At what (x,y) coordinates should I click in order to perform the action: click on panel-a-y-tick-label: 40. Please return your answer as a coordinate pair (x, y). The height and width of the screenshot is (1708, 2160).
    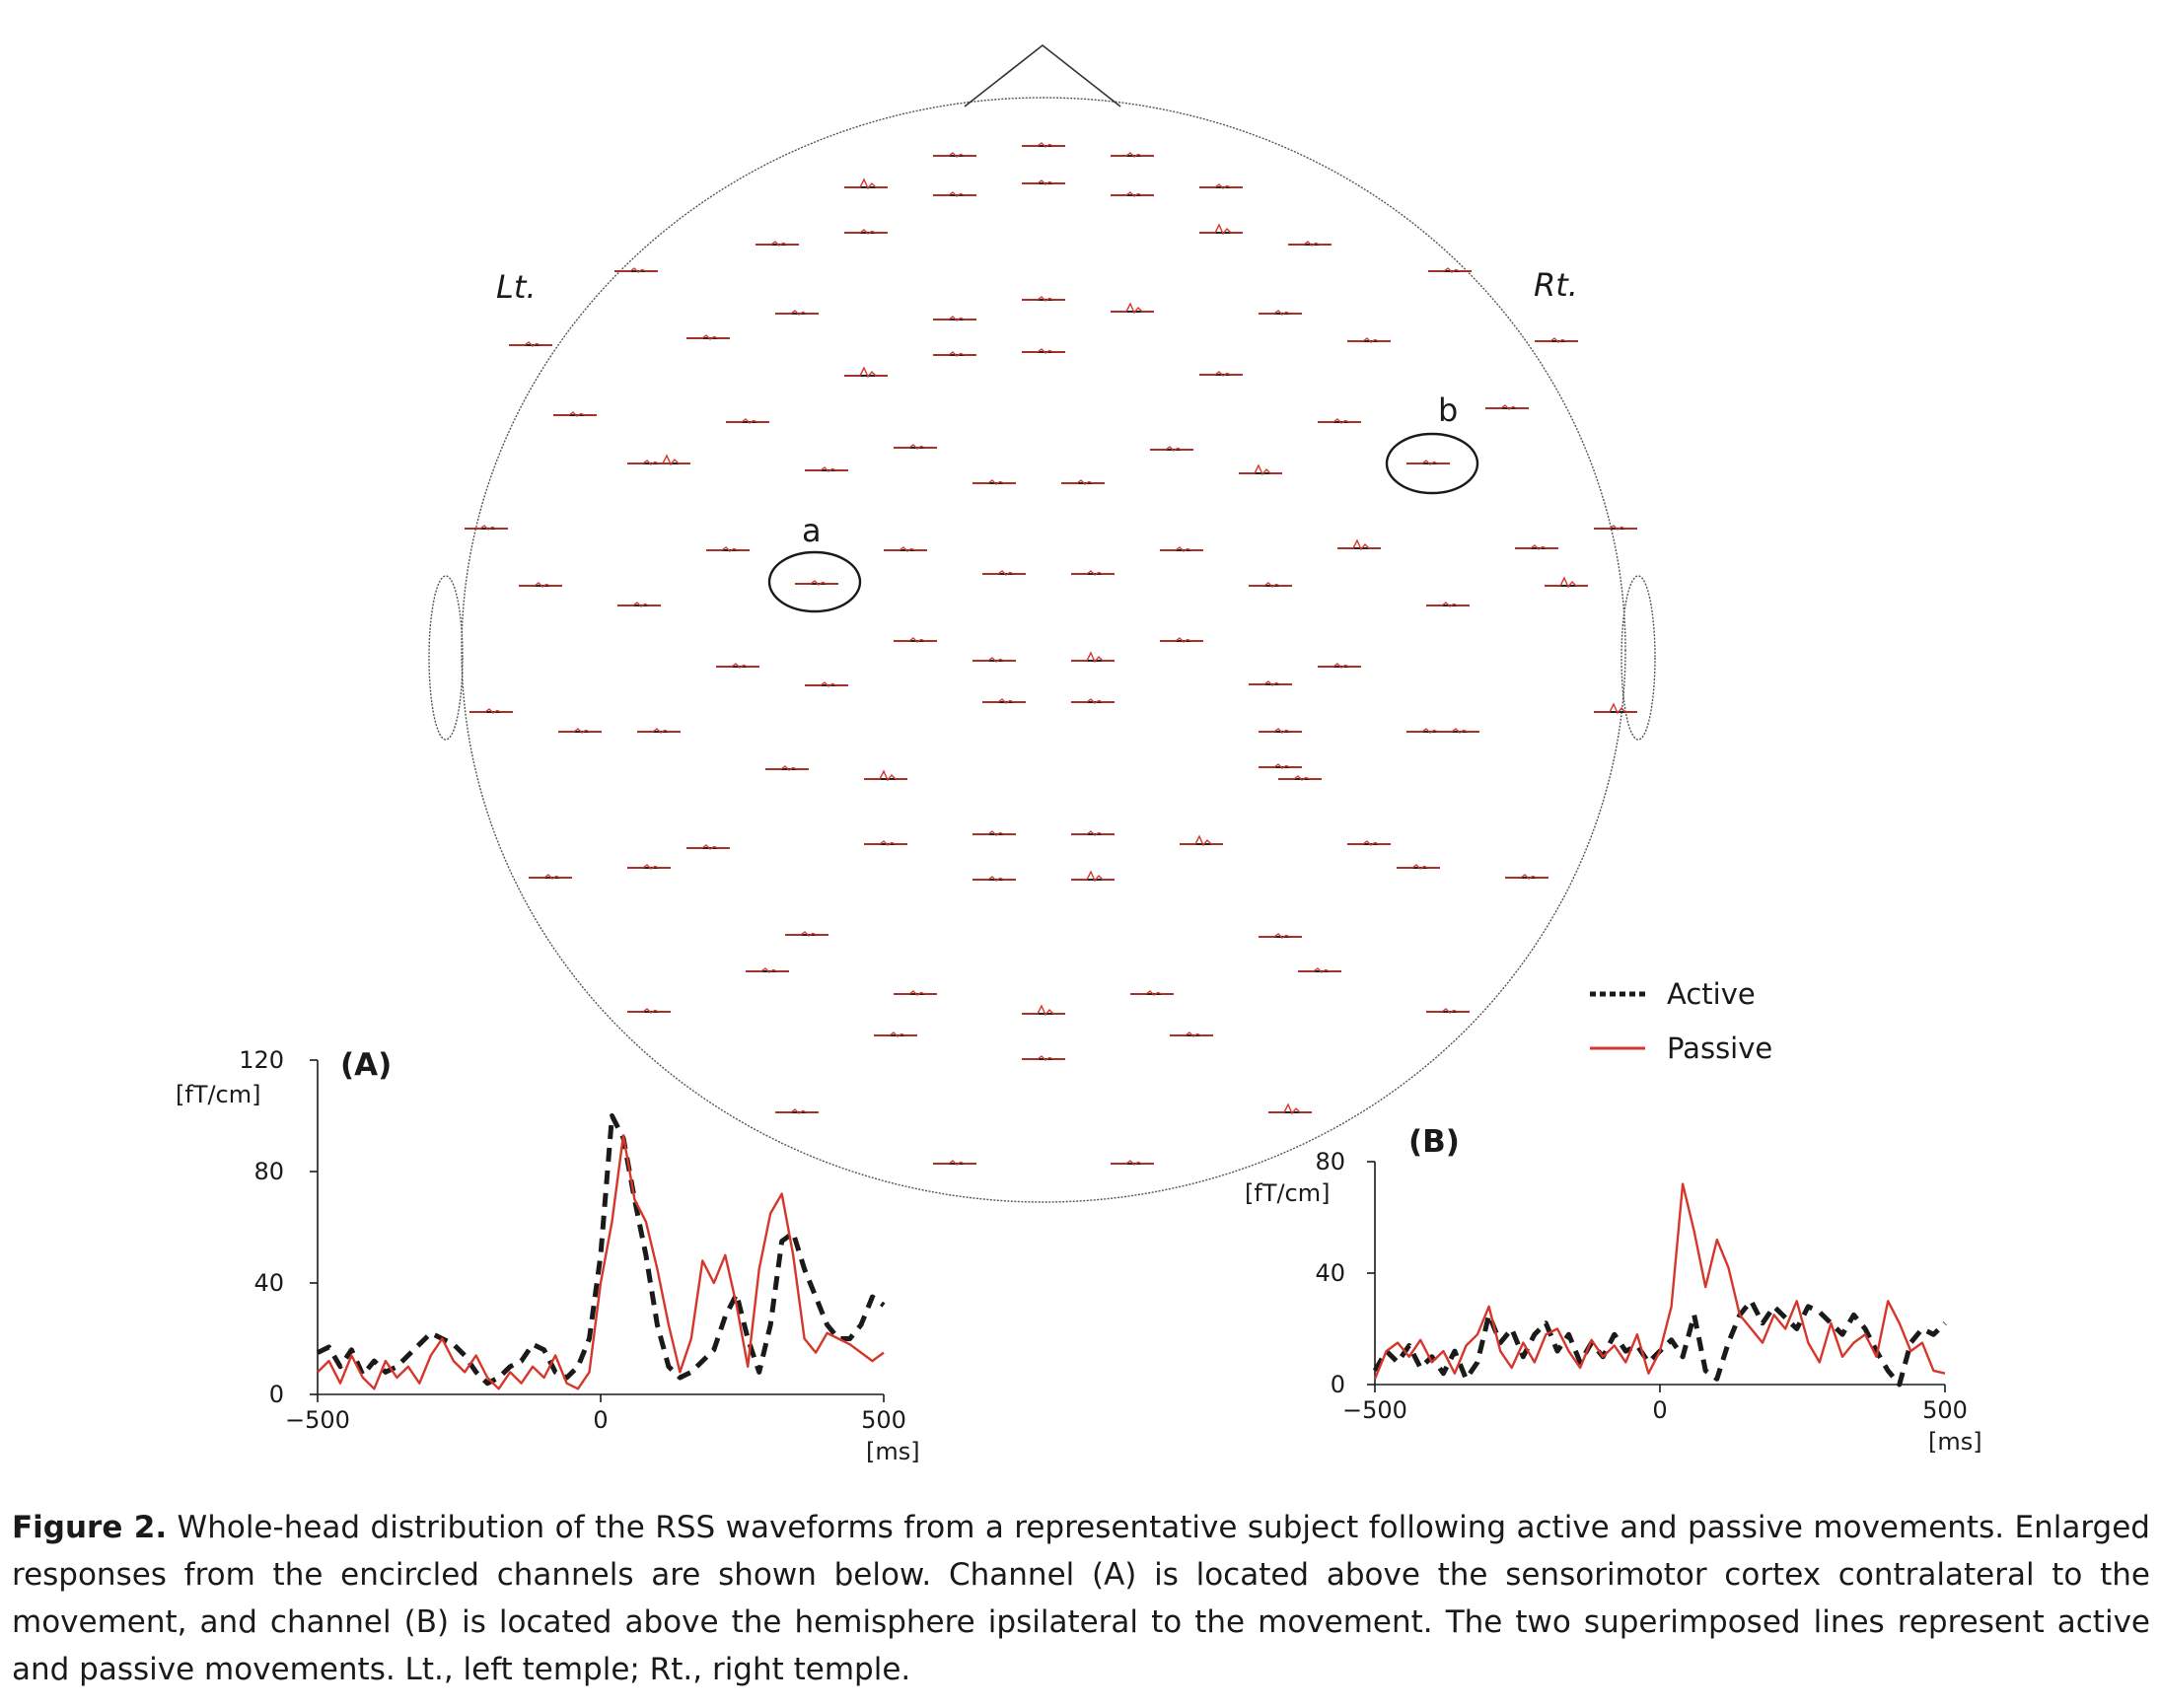
    Looking at the image, I should click on (268, 1283).